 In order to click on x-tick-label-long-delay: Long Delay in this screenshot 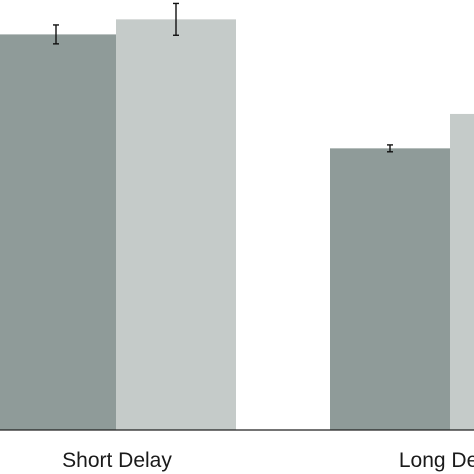, I will do `click(436, 460)`.